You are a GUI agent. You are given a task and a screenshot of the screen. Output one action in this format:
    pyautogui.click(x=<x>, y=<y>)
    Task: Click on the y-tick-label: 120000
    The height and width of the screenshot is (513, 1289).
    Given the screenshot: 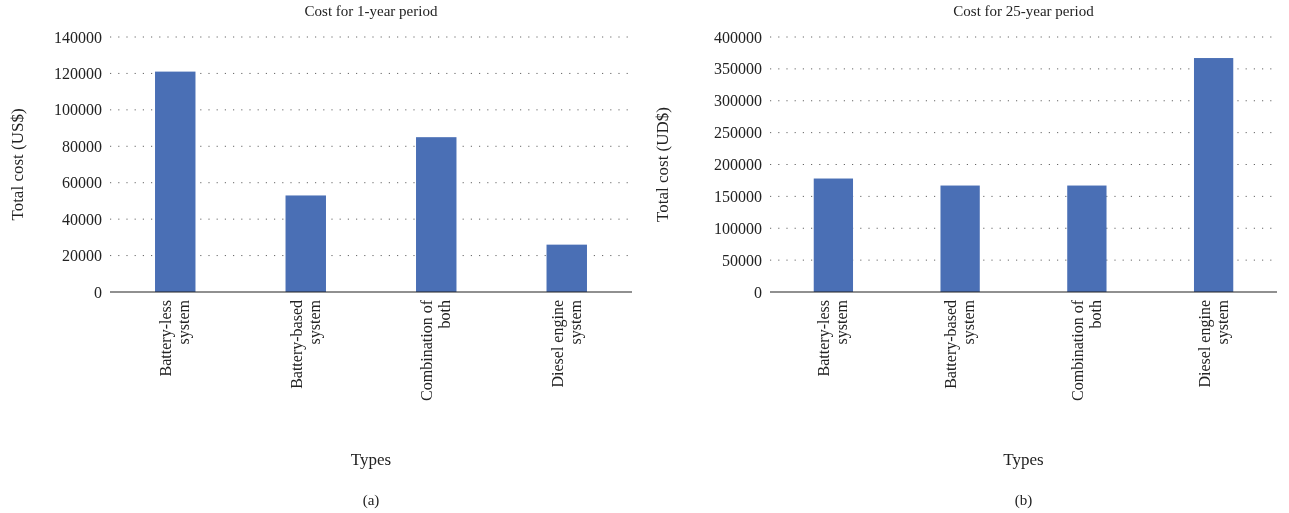 What is the action you would take?
    pyautogui.click(x=78, y=74)
    